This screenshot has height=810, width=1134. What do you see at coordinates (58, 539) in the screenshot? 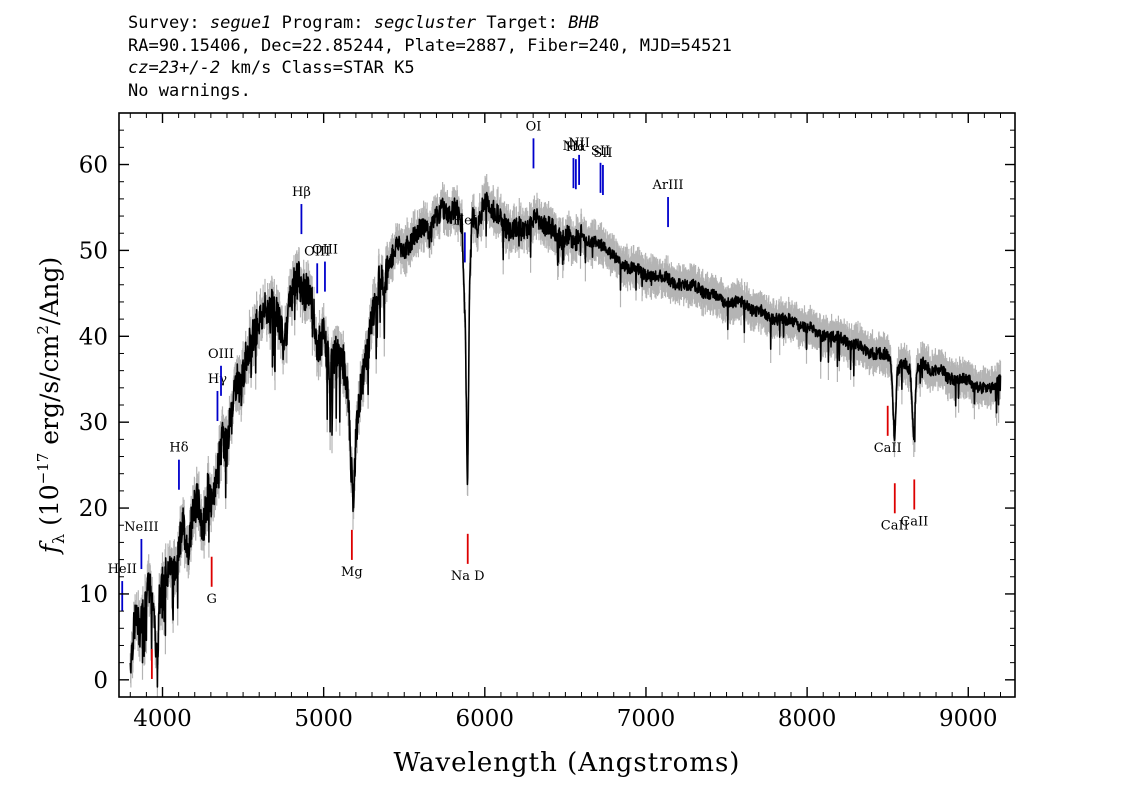
I see `y-title-sub: λ` at bounding box center [58, 539].